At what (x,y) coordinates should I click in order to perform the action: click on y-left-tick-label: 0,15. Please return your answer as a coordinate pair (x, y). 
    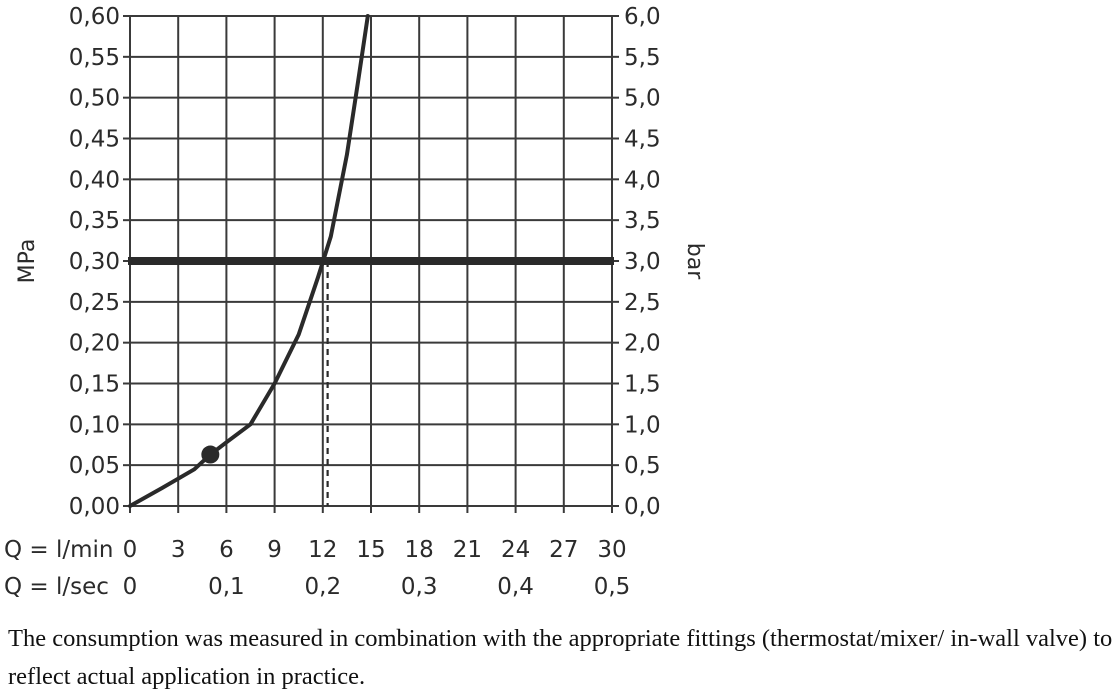
    Looking at the image, I should click on (94, 385).